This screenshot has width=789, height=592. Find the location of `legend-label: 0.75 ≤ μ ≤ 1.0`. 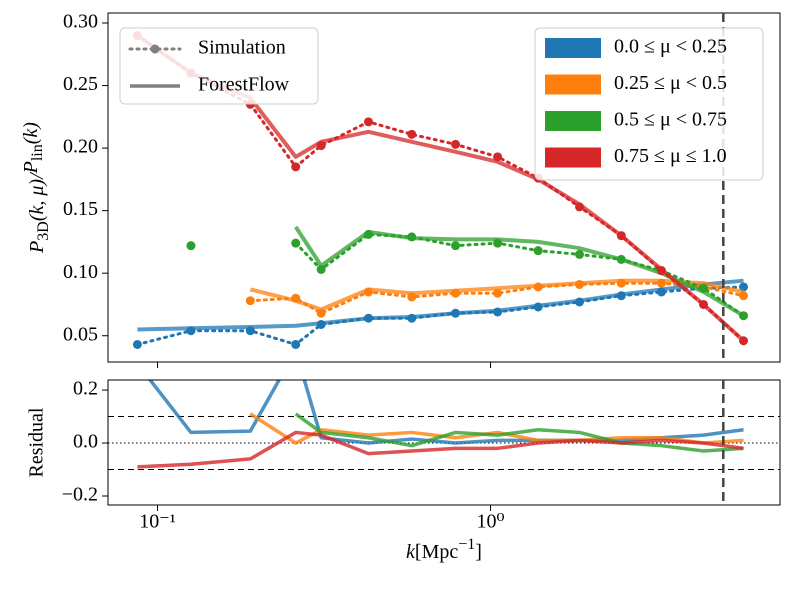

legend-label: 0.75 ≤ μ ≤ 1.0 is located at coordinates (670, 156).